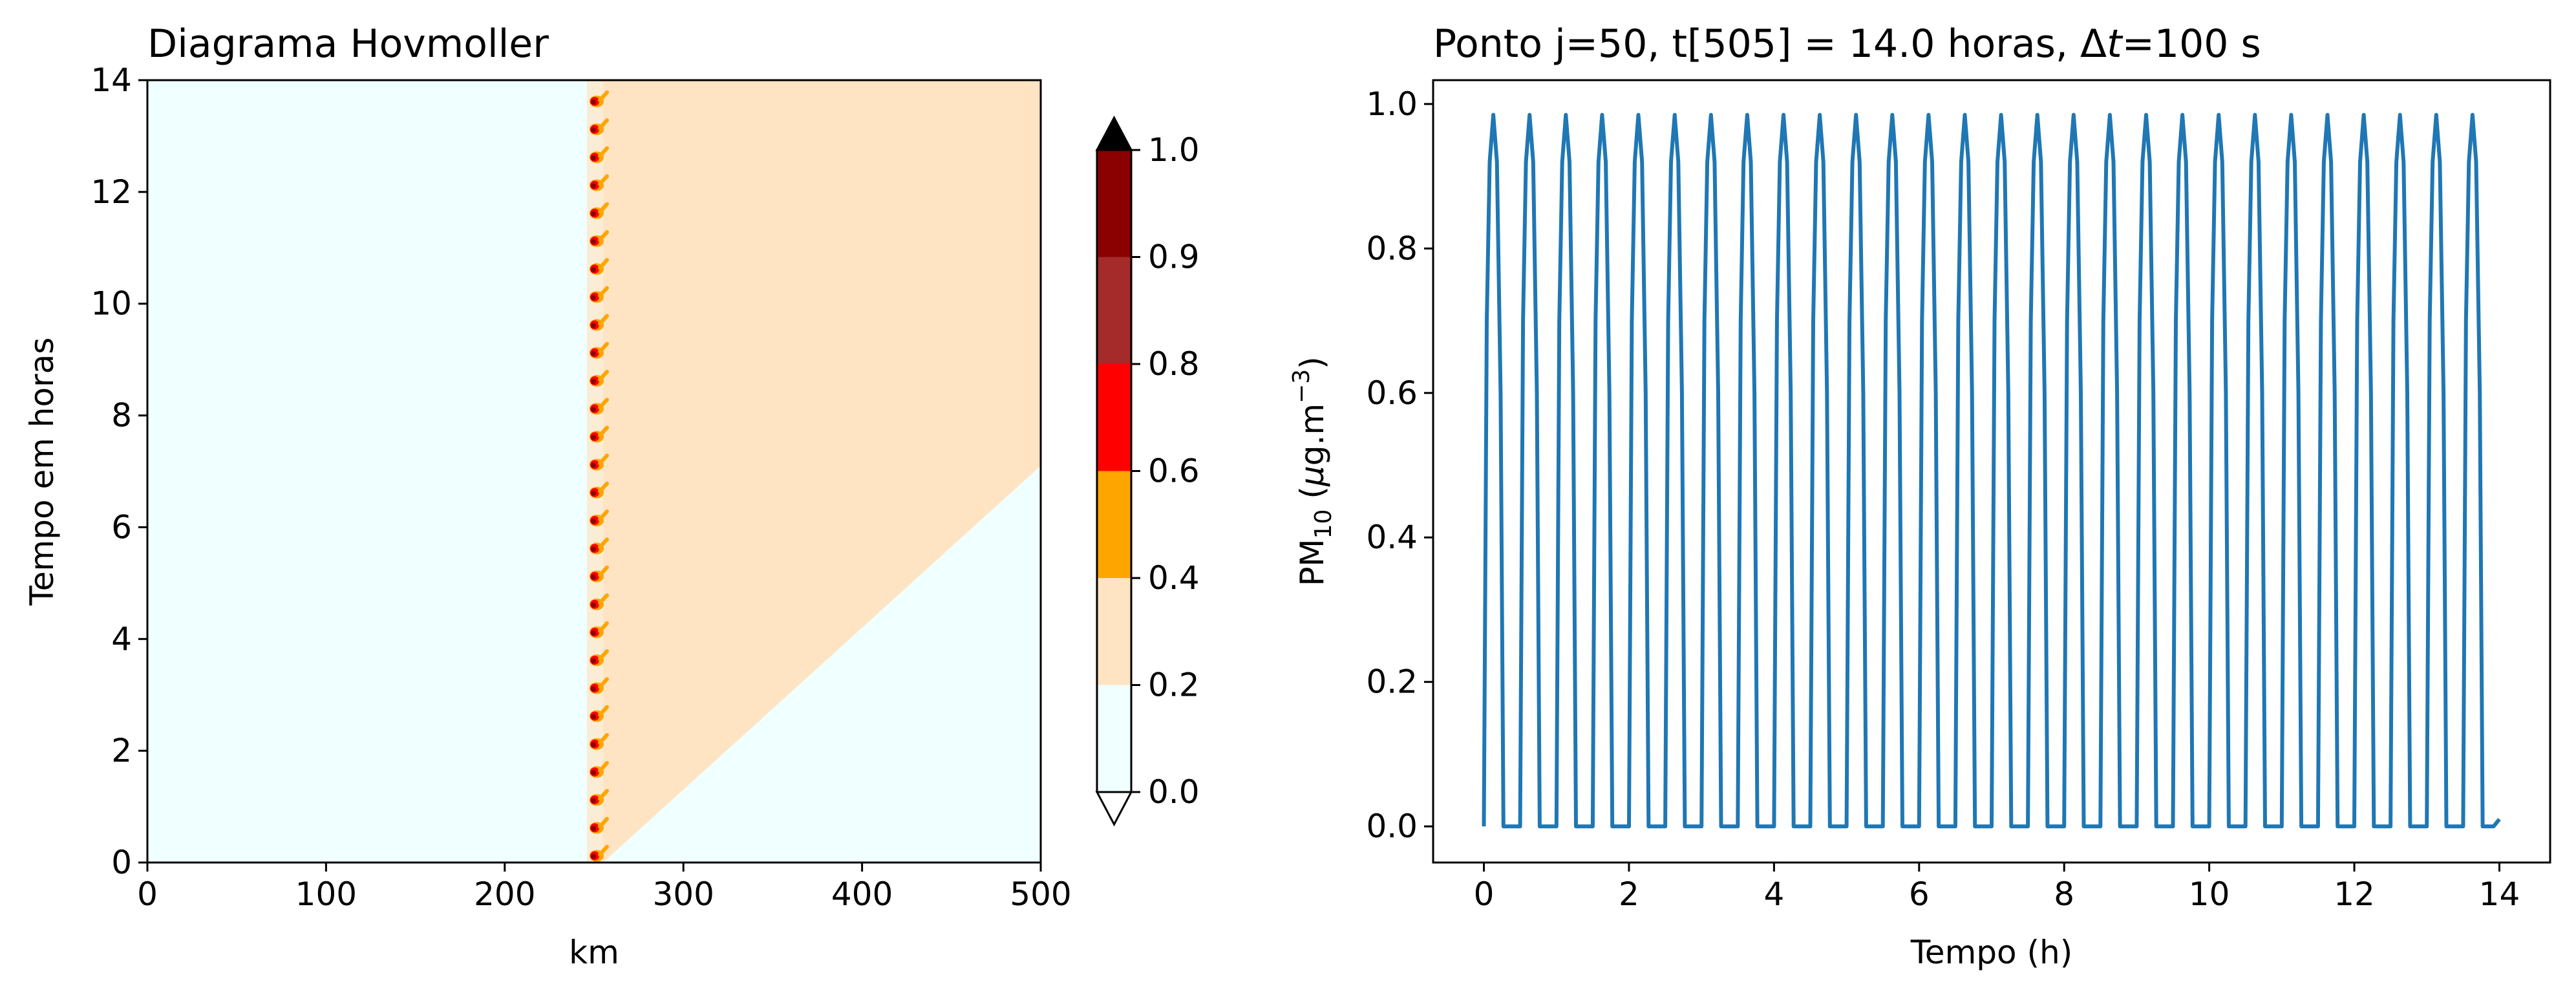  Describe the element at coordinates (1997, 888) in the screenshot. I see `timeseries-x-ticks: 0 2 4 6 8 10 12 14` at that location.